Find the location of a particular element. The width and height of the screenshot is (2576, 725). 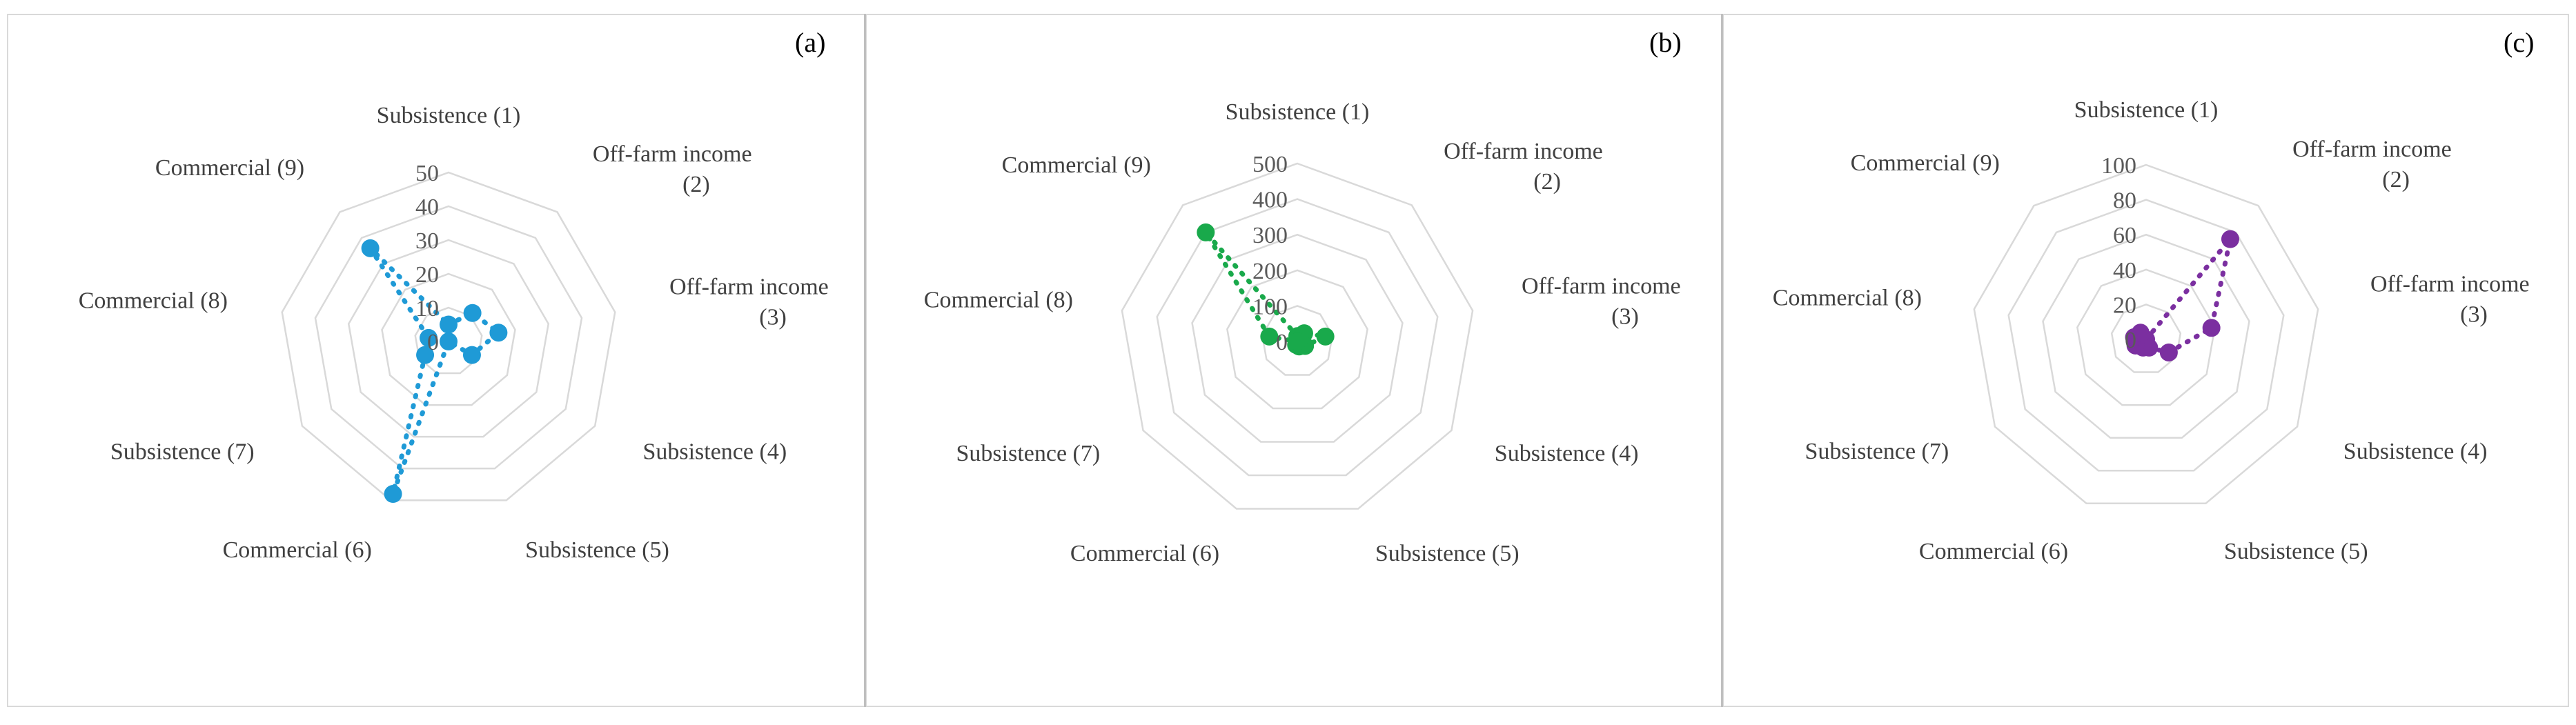

tick-label: 80 is located at coordinates (2124, 201).